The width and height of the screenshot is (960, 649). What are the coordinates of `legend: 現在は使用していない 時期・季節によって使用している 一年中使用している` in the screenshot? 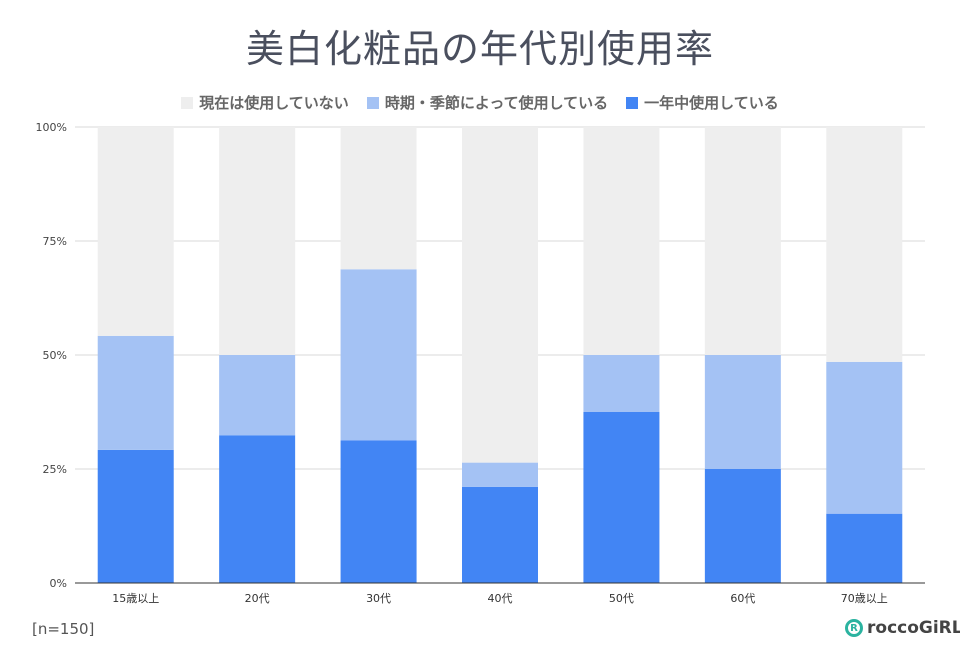 It's located at (480, 102).